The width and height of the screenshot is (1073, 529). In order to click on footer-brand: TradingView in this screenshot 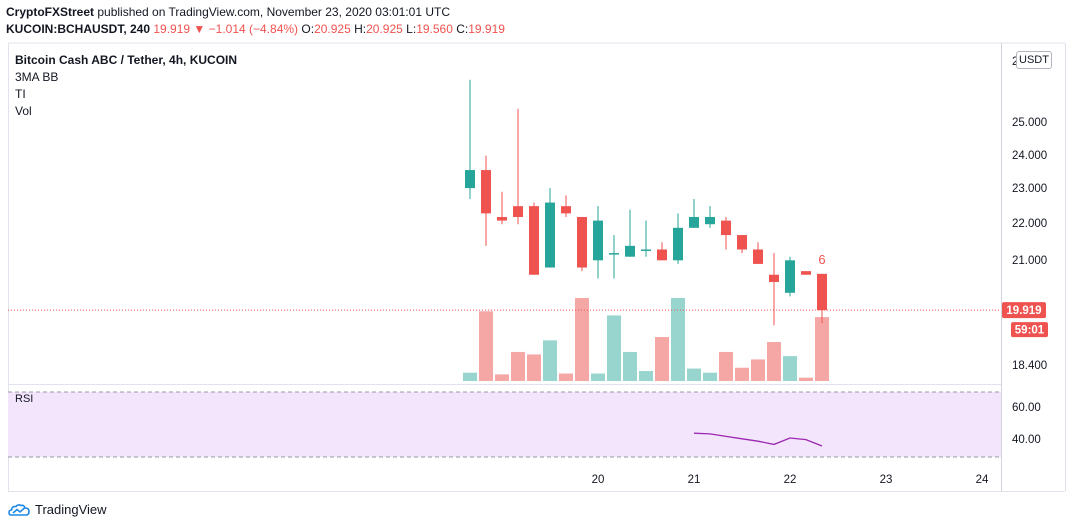, I will do `click(71, 509)`.